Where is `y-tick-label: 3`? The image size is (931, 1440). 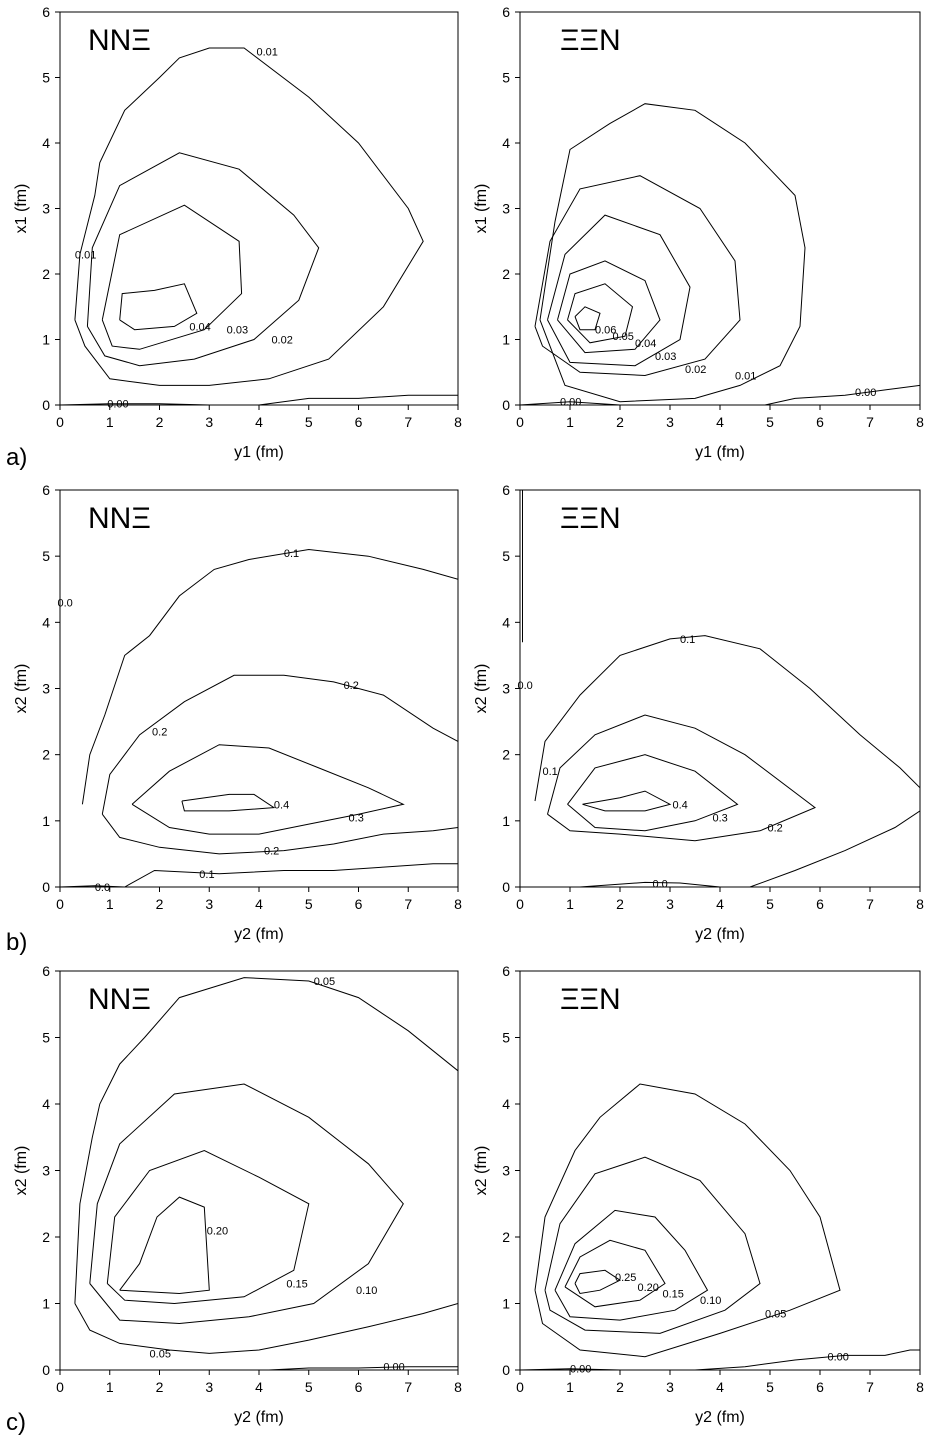
y-tick-label: 3 is located at coordinates (506, 209).